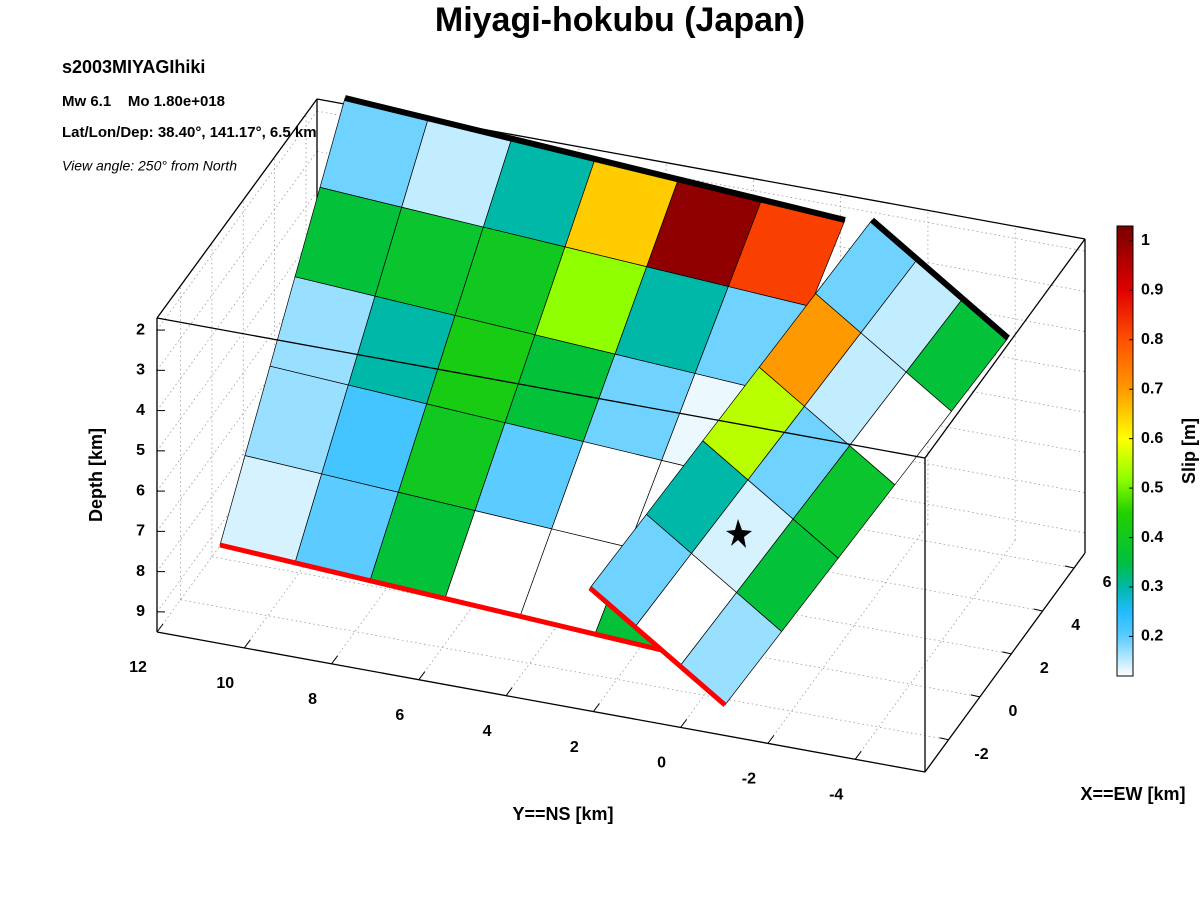 Image resolution: width=1200 pixels, height=900 pixels. Describe the element at coordinates (620, 20) in the screenshot. I see `chart-title: Miyagi-hokubu (Japan)` at that location.